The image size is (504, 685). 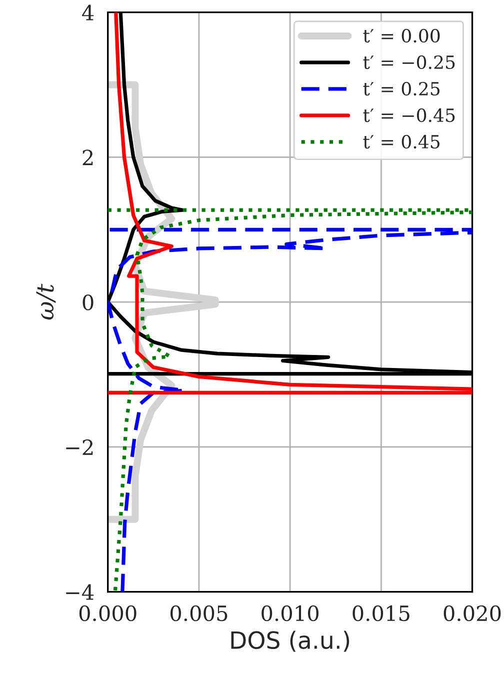 What do you see at coordinates (199, 613) in the screenshot?
I see `x-tick-label: 0.005` at bounding box center [199, 613].